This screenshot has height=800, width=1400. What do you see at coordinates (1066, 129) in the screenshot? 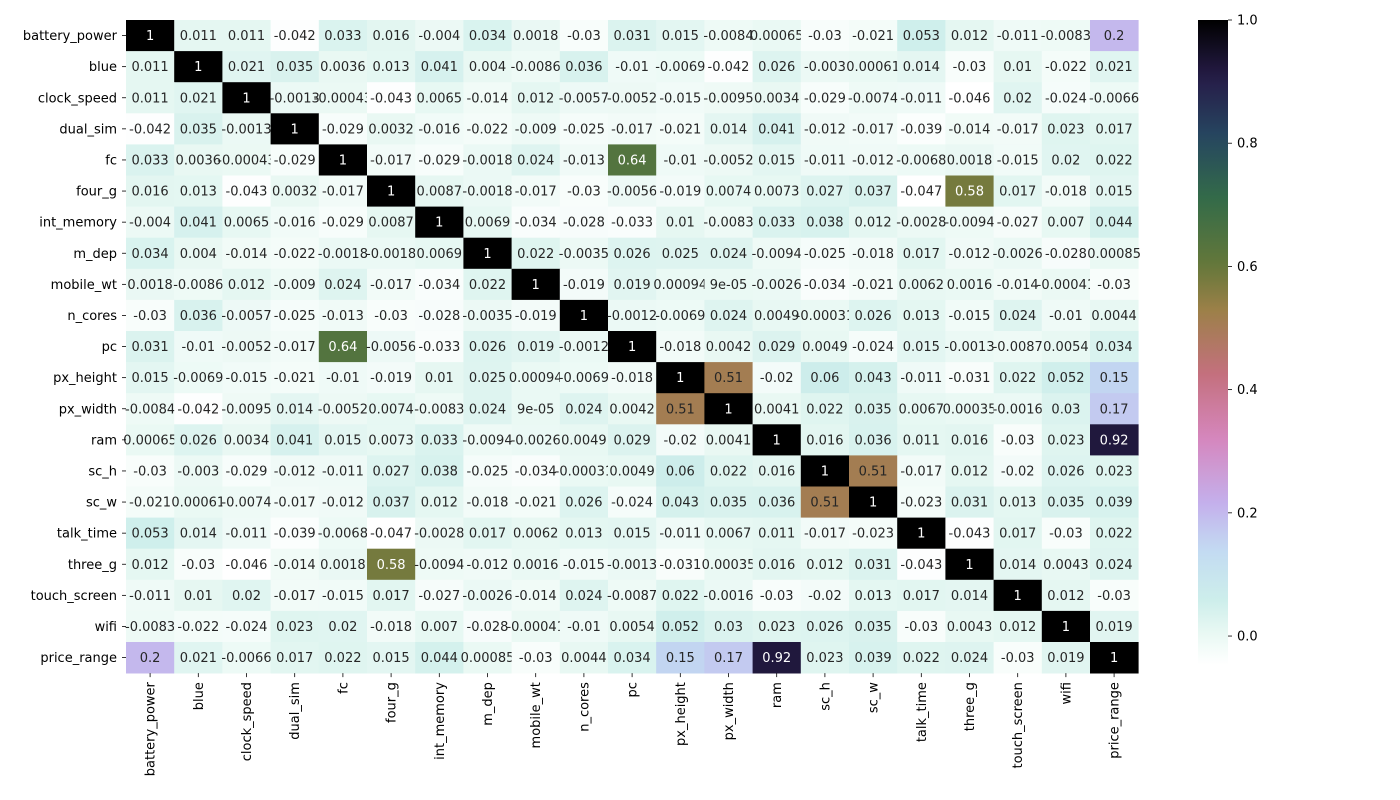
I see `heatmap-cell-dual_sim-wifi` at bounding box center [1066, 129].